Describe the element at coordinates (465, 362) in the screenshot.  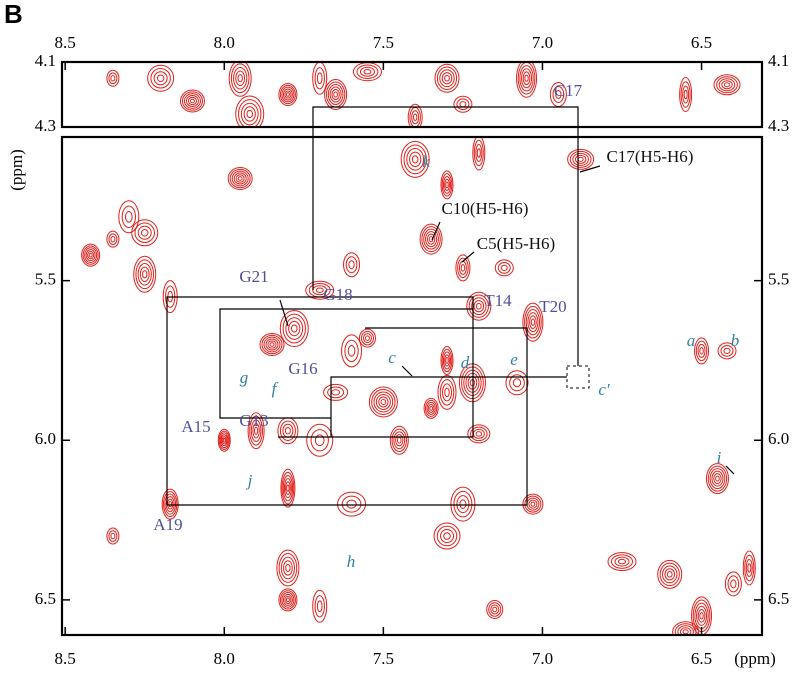
I see `annotation: d` at that location.